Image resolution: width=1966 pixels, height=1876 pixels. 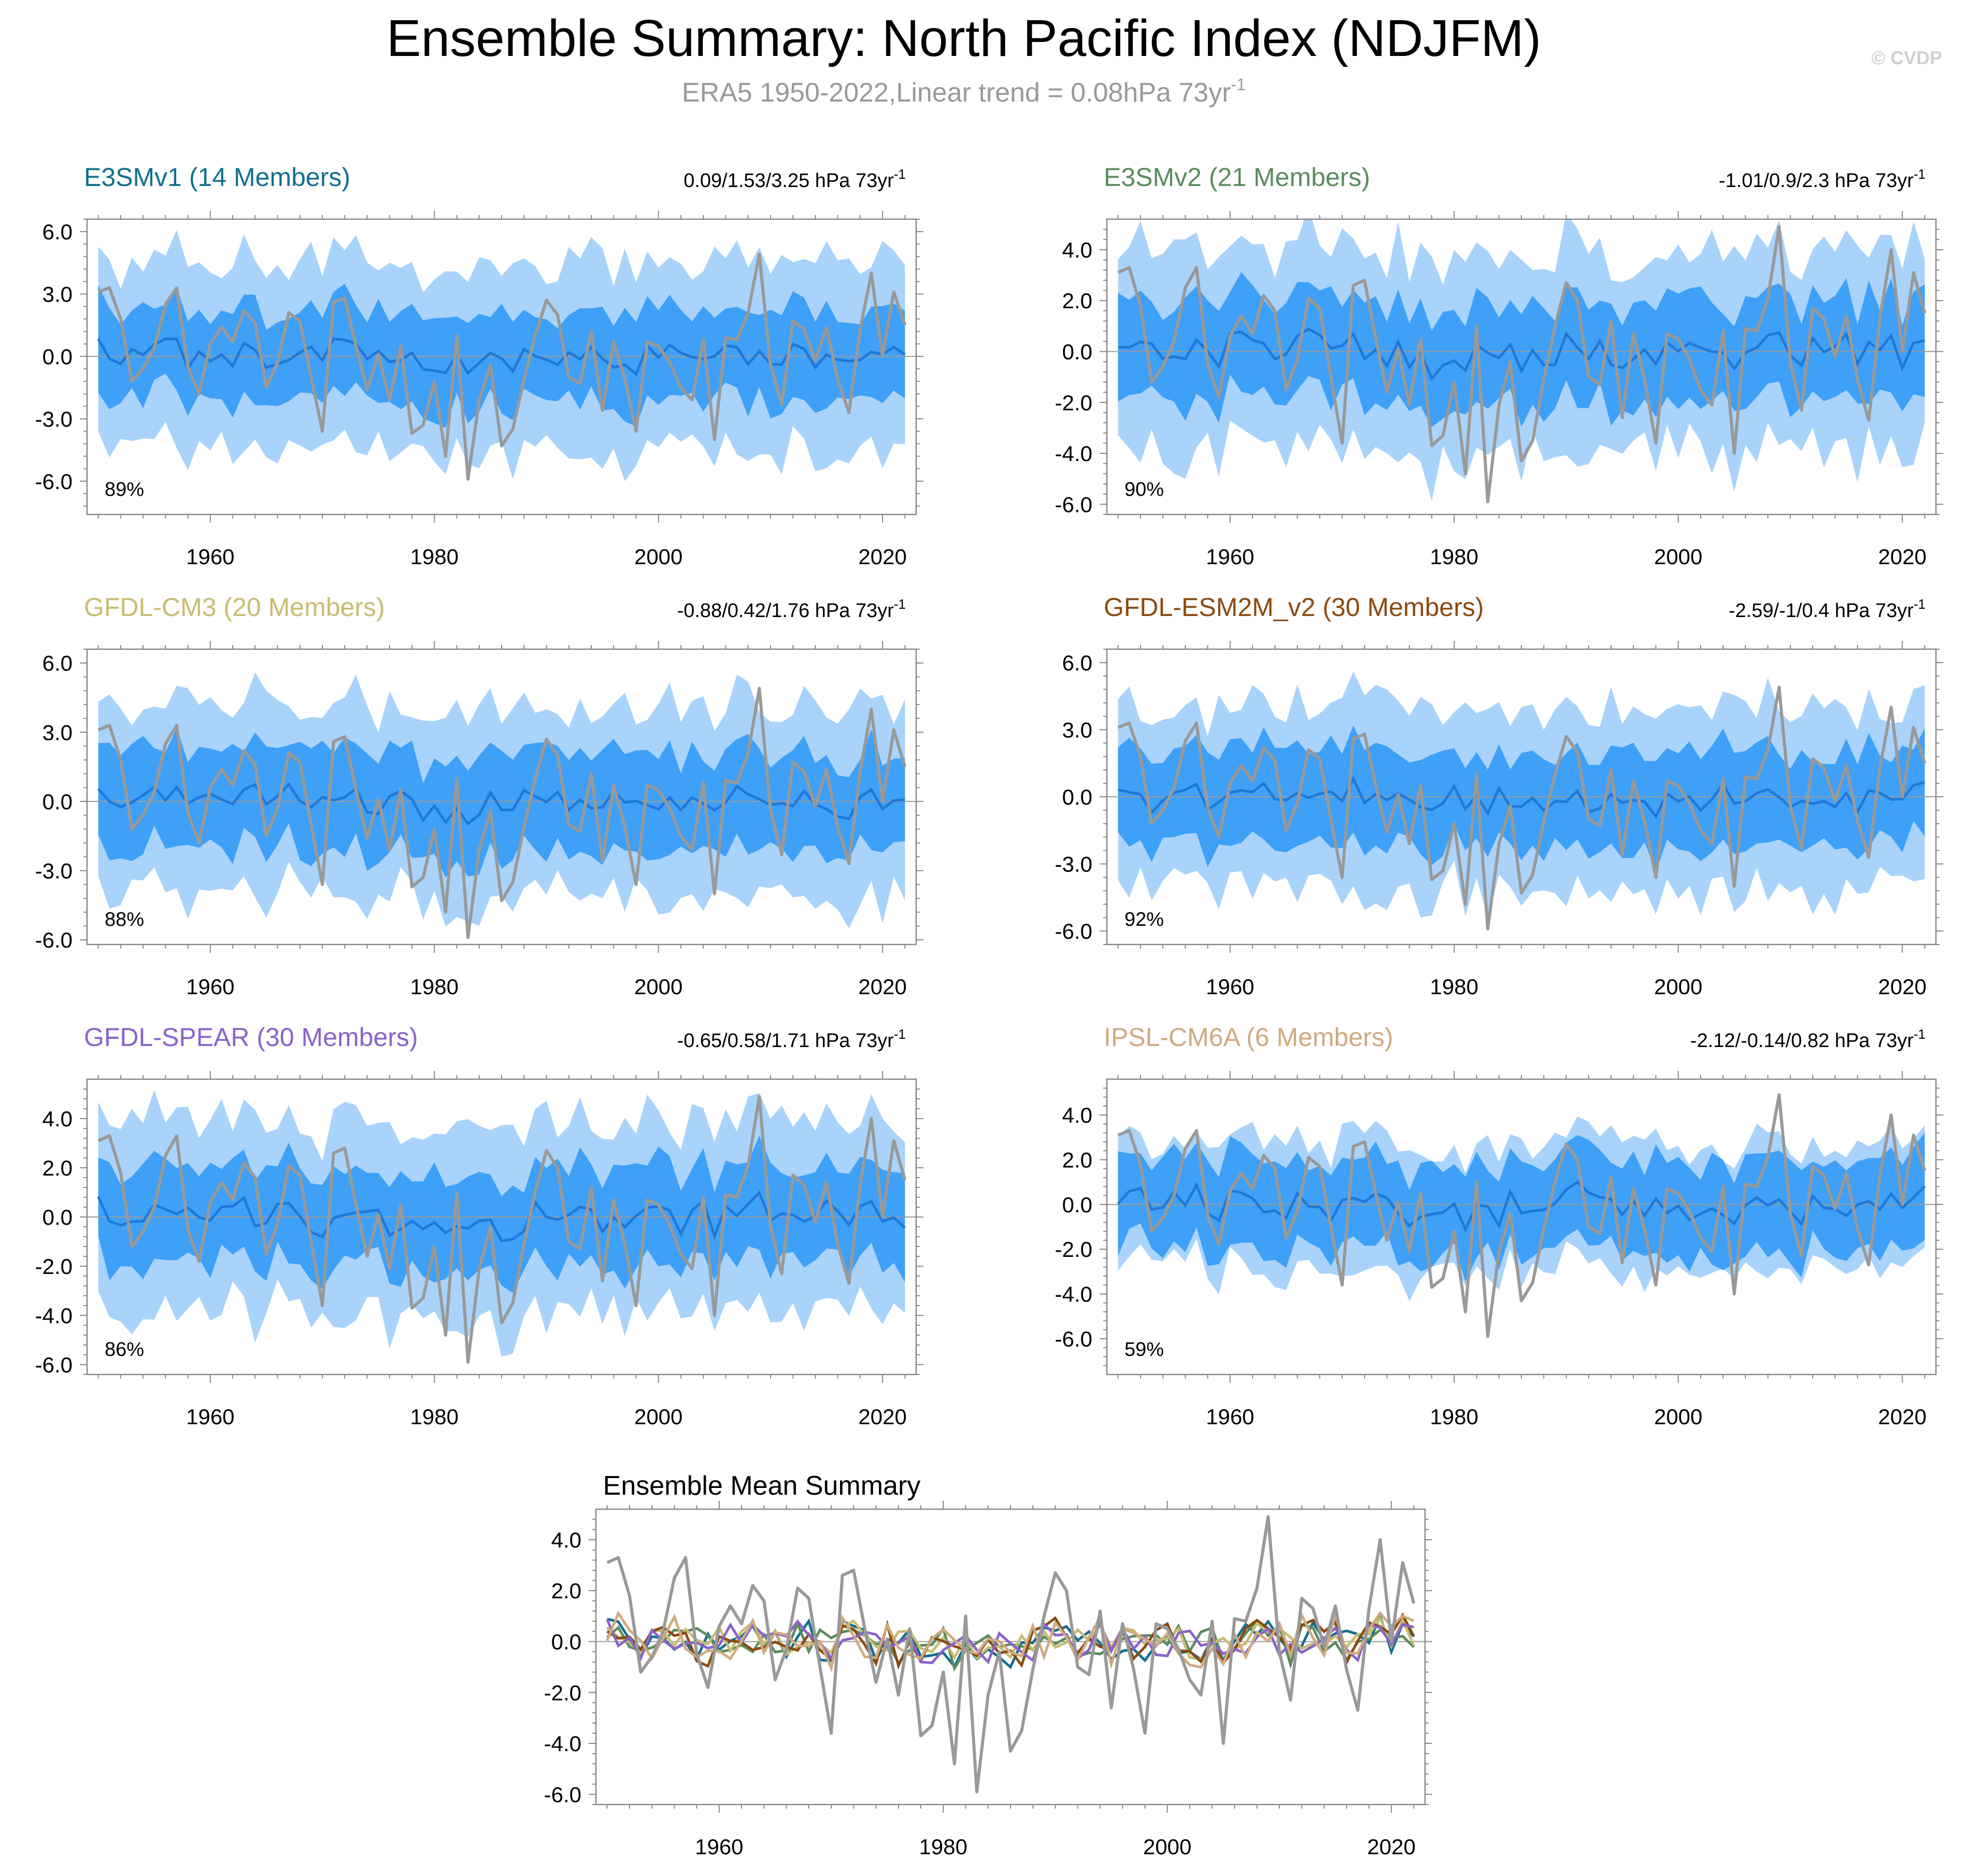 What do you see at coordinates (54, 1266) in the screenshot?
I see `y-tick-label: -2.0` at bounding box center [54, 1266].